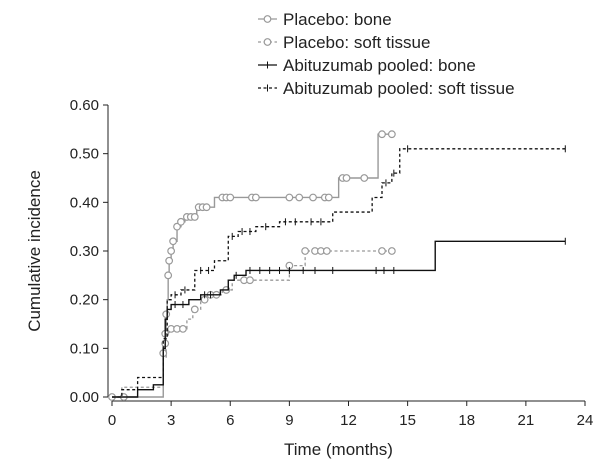 The width and height of the screenshot is (598, 469). I want to click on y-tick-label: 0.60, so click(84, 105).